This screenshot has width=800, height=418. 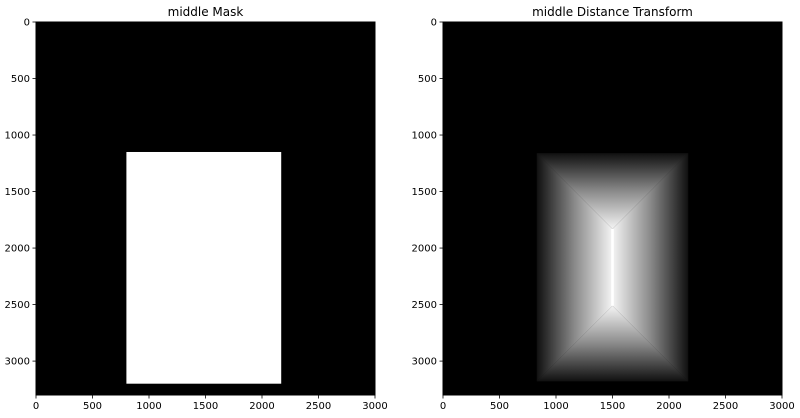 What do you see at coordinates (204, 267) in the screenshot?
I see `mask-region` at bounding box center [204, 267].